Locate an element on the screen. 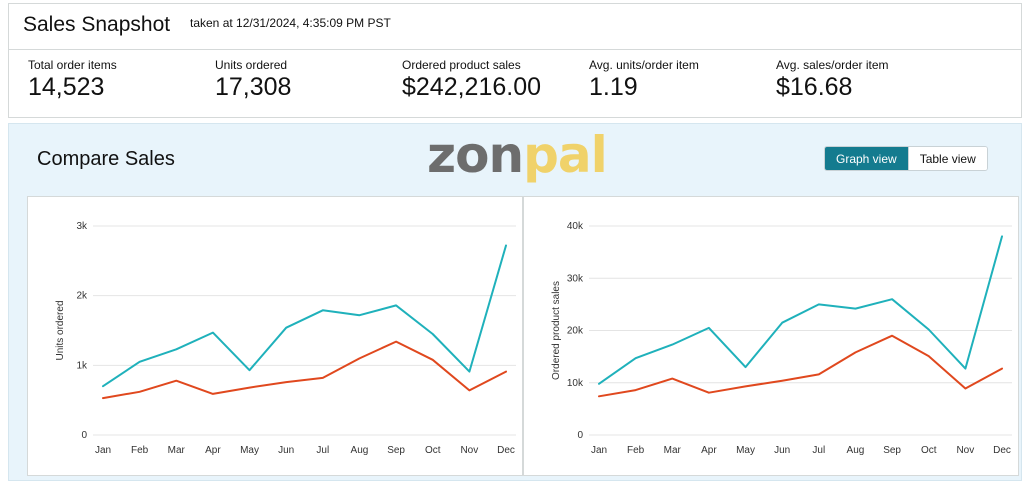 The height and width of the screenshot is (485, 1024). compare-sales-title: Compare Sales is located at coordinates (106, 159).